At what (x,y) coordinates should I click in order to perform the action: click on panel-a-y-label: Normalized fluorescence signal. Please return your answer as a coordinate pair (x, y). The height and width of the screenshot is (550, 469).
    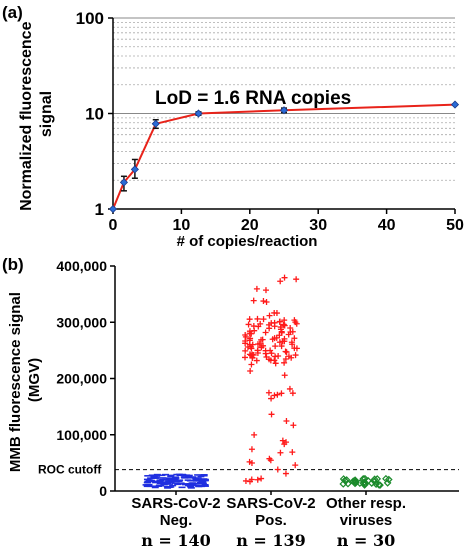
    Looking at the image, I should click on (36, 114).